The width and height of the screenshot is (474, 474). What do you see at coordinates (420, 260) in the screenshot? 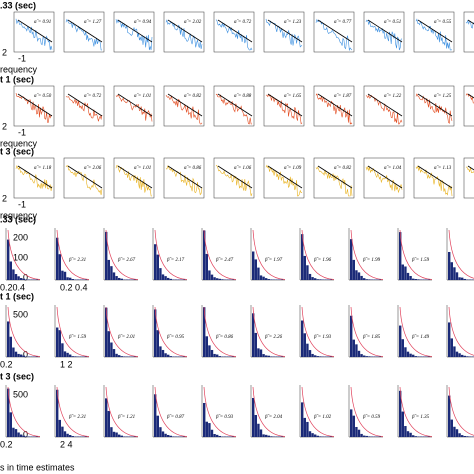
I see `beta-annotation: β̂ = 1.59` at bounding box center [420, 260].